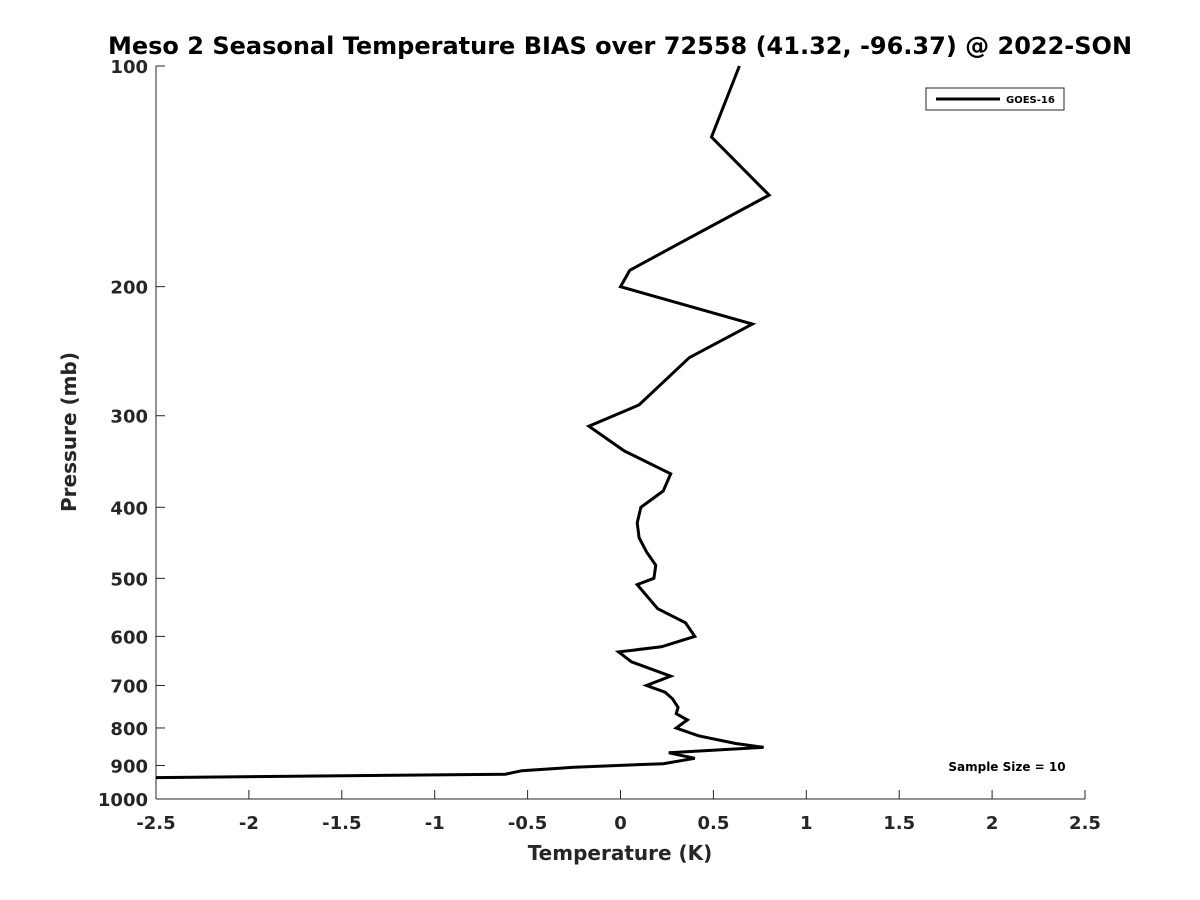 This screenshot has height=900, width=1200. Describe the element at coordinates (713, 823) in the screenshot. I see `x-tick-label: 0.5` at that location.